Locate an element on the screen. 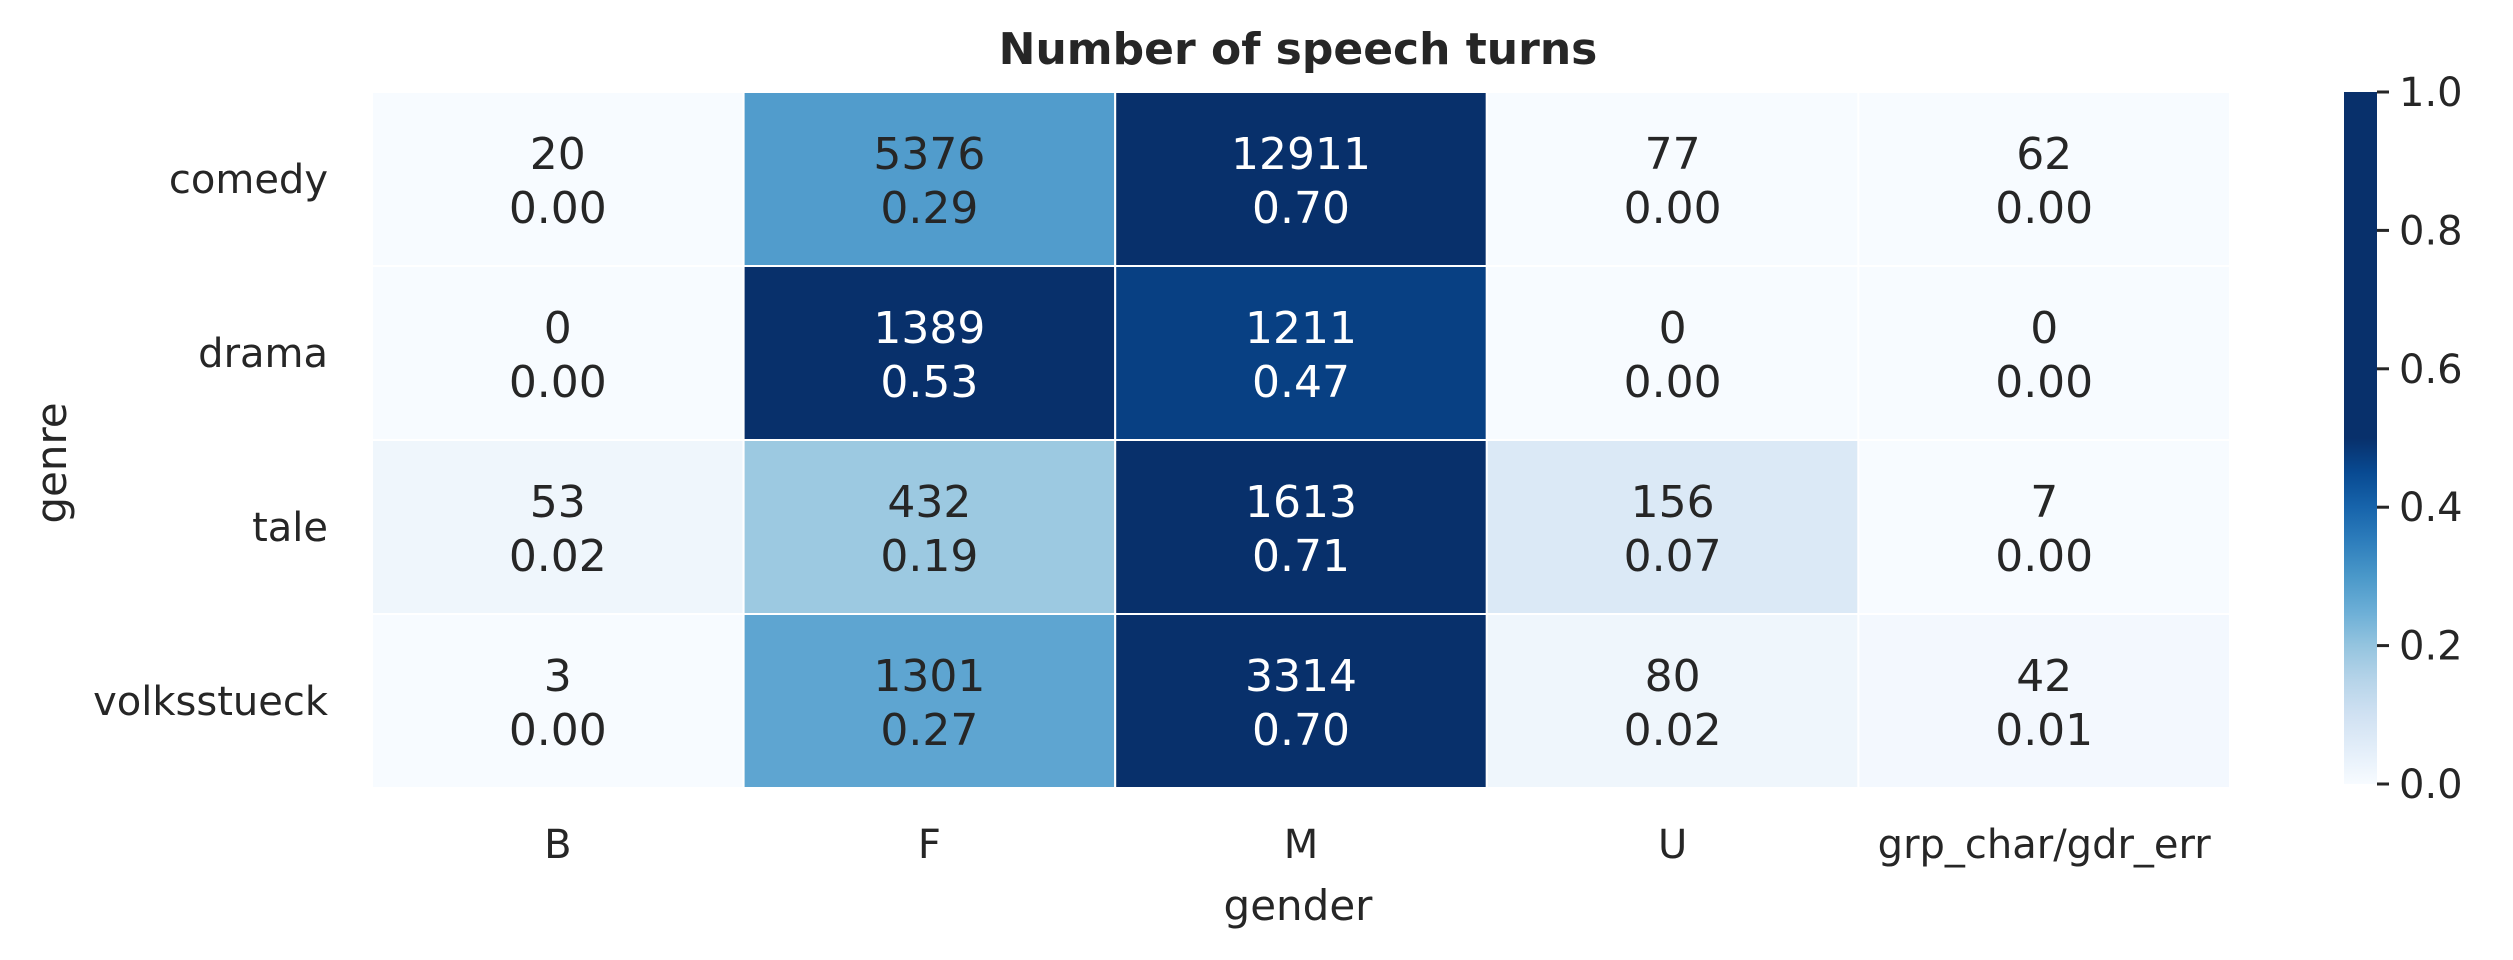 Image resolution: width=2513 pixels, height=960 pixels. y-tick-label: drama is located at coordinates (263, 354).